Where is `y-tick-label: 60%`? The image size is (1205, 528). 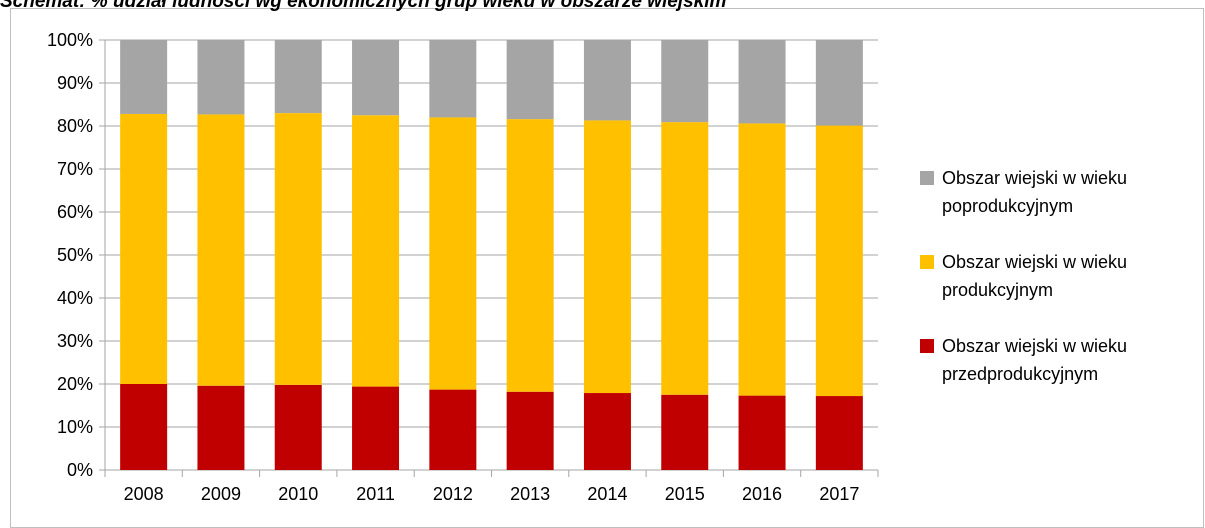
y-tick-label: 60% is located at coordinates (75, 212).